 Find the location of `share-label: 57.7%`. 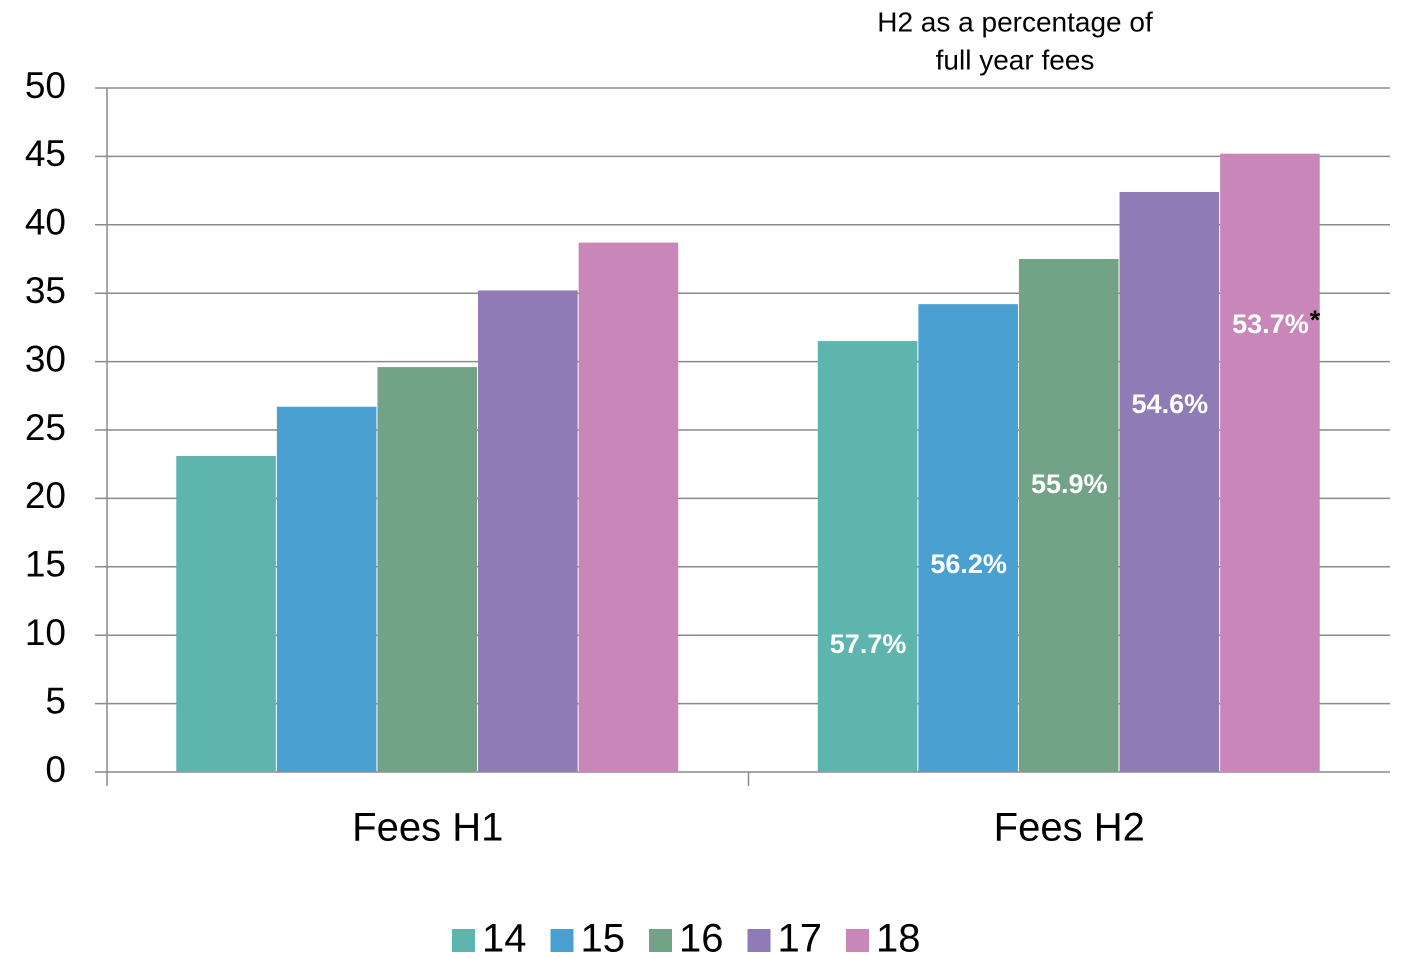

share-label: 57.7% is located at coordinates (868, 644).